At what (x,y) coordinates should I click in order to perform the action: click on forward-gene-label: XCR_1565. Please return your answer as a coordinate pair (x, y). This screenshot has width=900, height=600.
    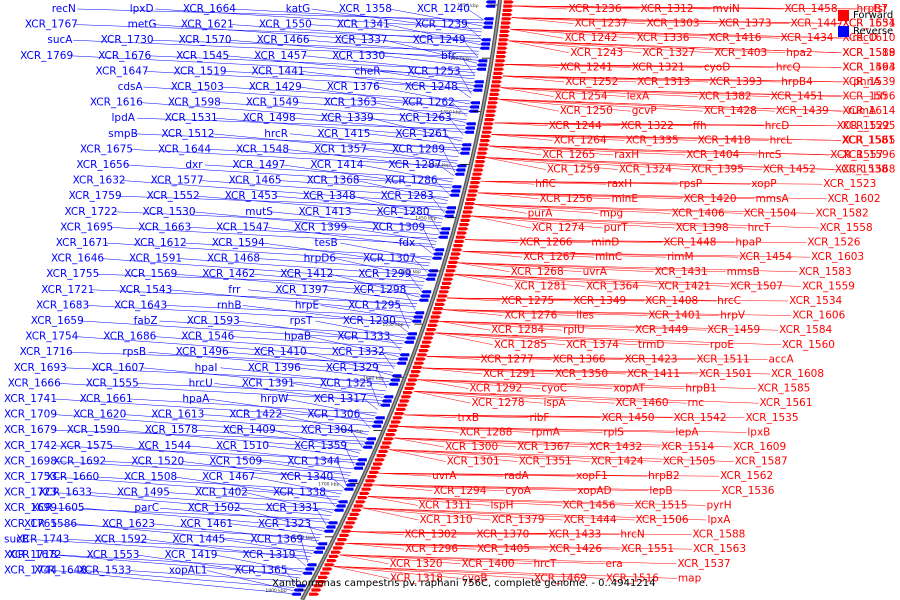
    Looking at the image, I should click on (868, 140).